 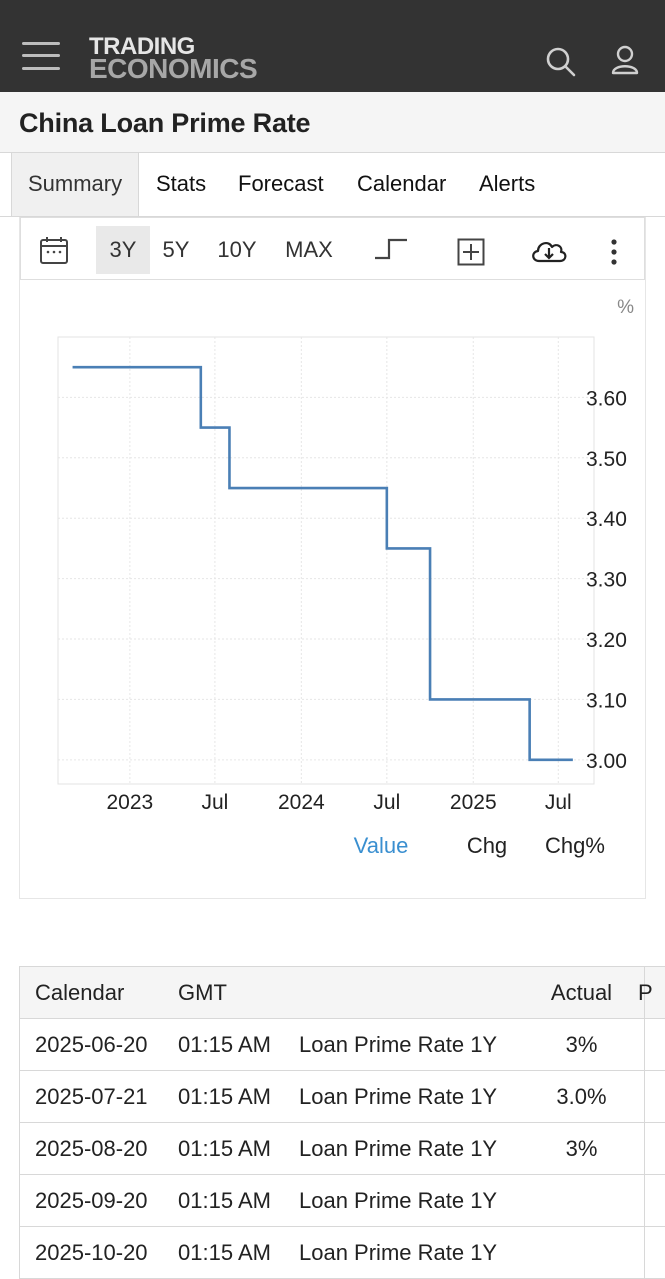 I want to click on x-tick-label: 2024, so click(x=301, y=802).